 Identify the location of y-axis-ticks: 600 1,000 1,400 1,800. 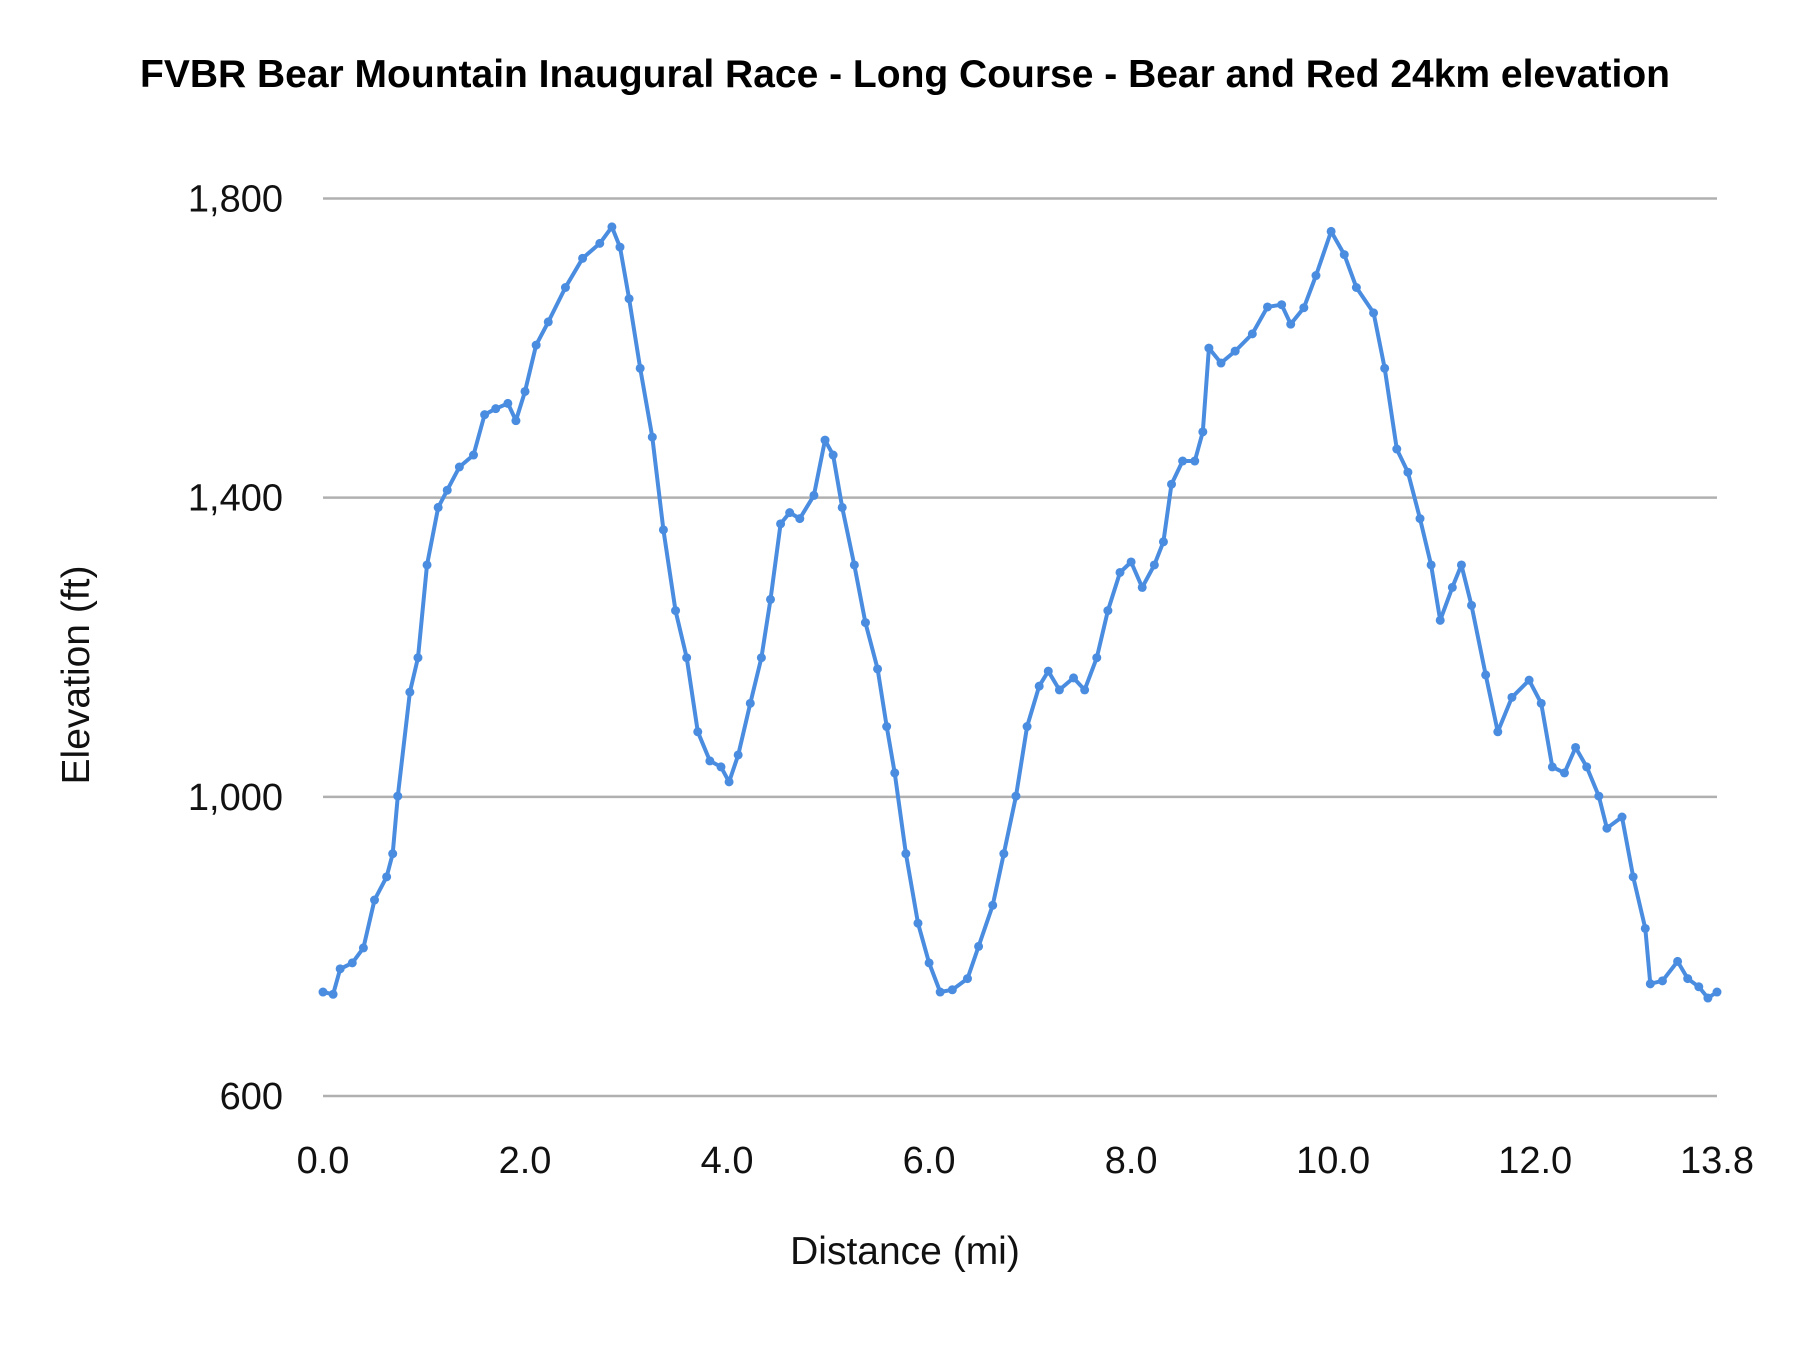
(235, 649).